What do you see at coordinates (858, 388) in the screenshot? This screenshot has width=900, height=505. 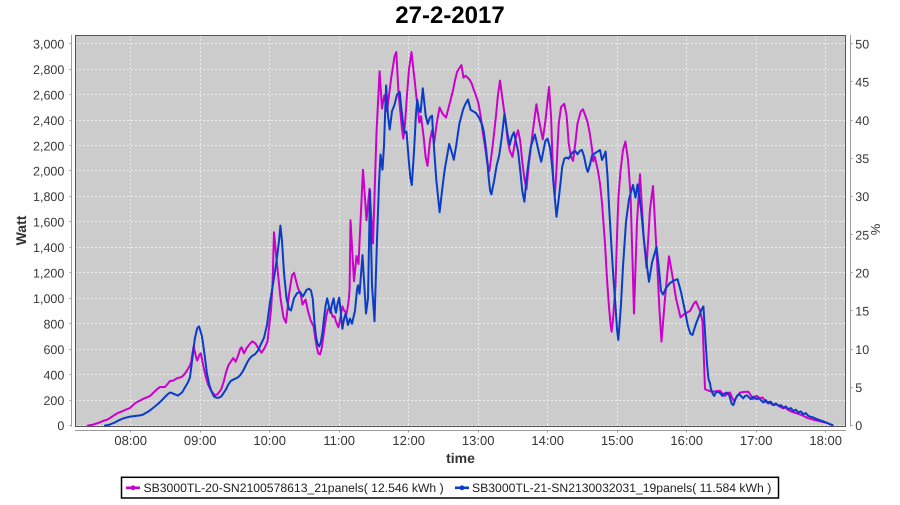 I see `svg-text: 5` at bounding box center [858, 388].